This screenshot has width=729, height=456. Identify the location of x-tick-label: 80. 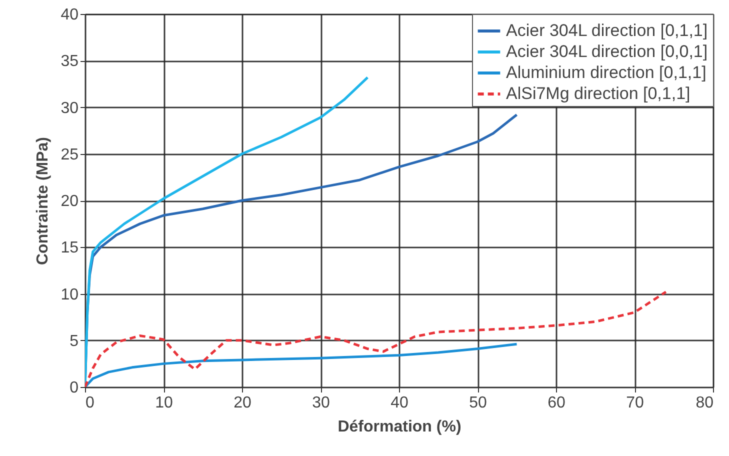
(705, 403).